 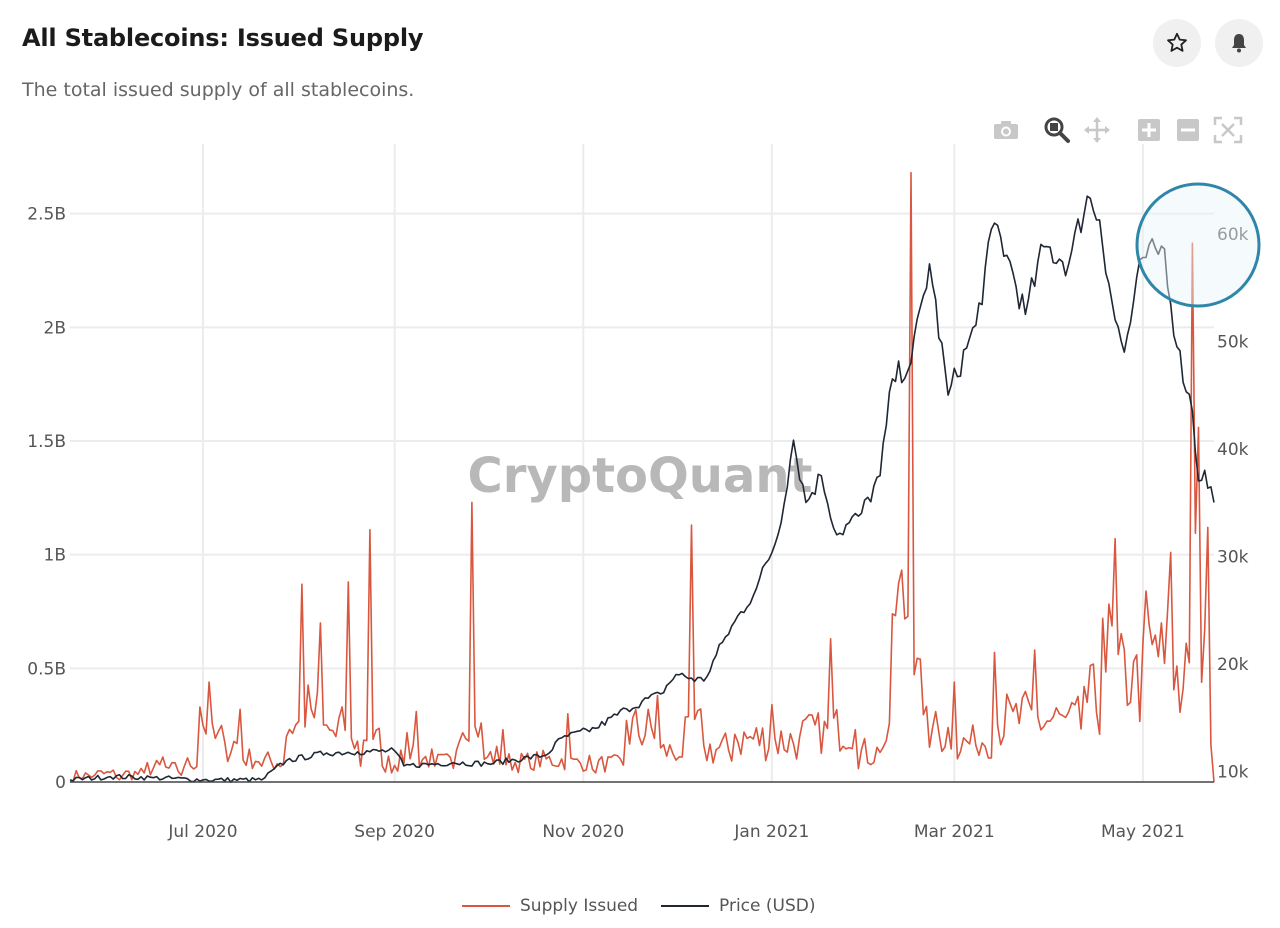 What do you see at coordinates (579, 906) in the screenshot?
I see `legend-label-supply: Supply Issued` at bounding box center [579, 906].